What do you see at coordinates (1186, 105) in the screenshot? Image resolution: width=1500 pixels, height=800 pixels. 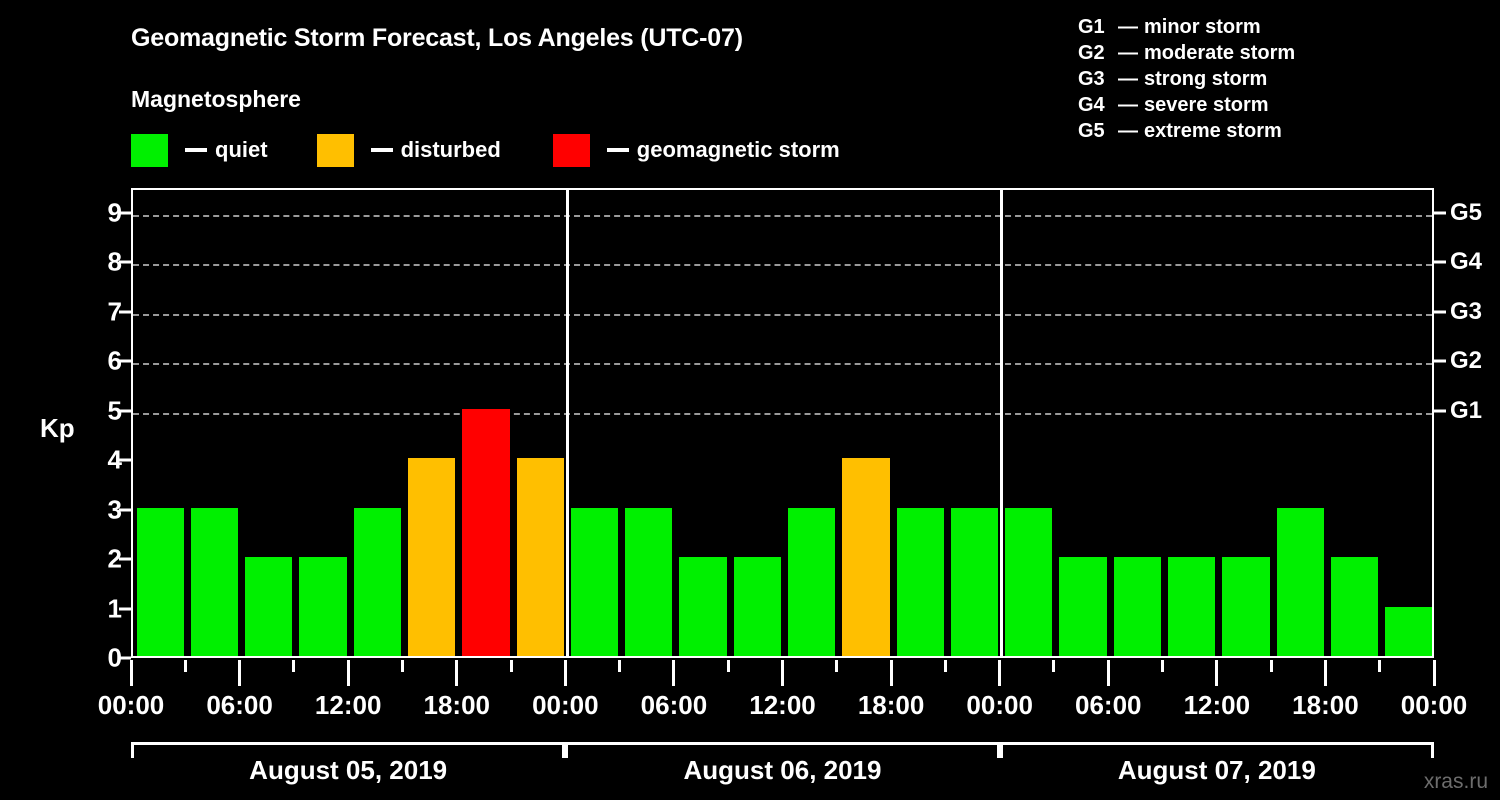 I see `g-scale-row-g4: G4 — severe storm` at bounding box center [1186, 105].